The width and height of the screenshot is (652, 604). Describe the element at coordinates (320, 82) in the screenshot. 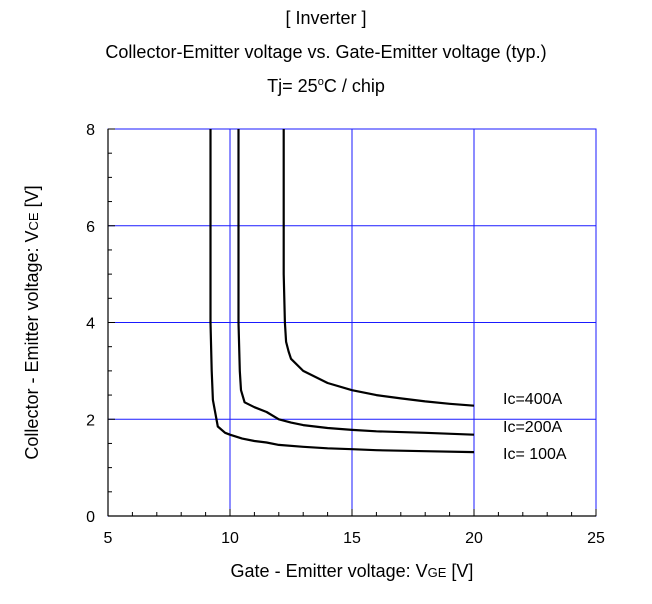

I see `degree-superscript: o` at that location.